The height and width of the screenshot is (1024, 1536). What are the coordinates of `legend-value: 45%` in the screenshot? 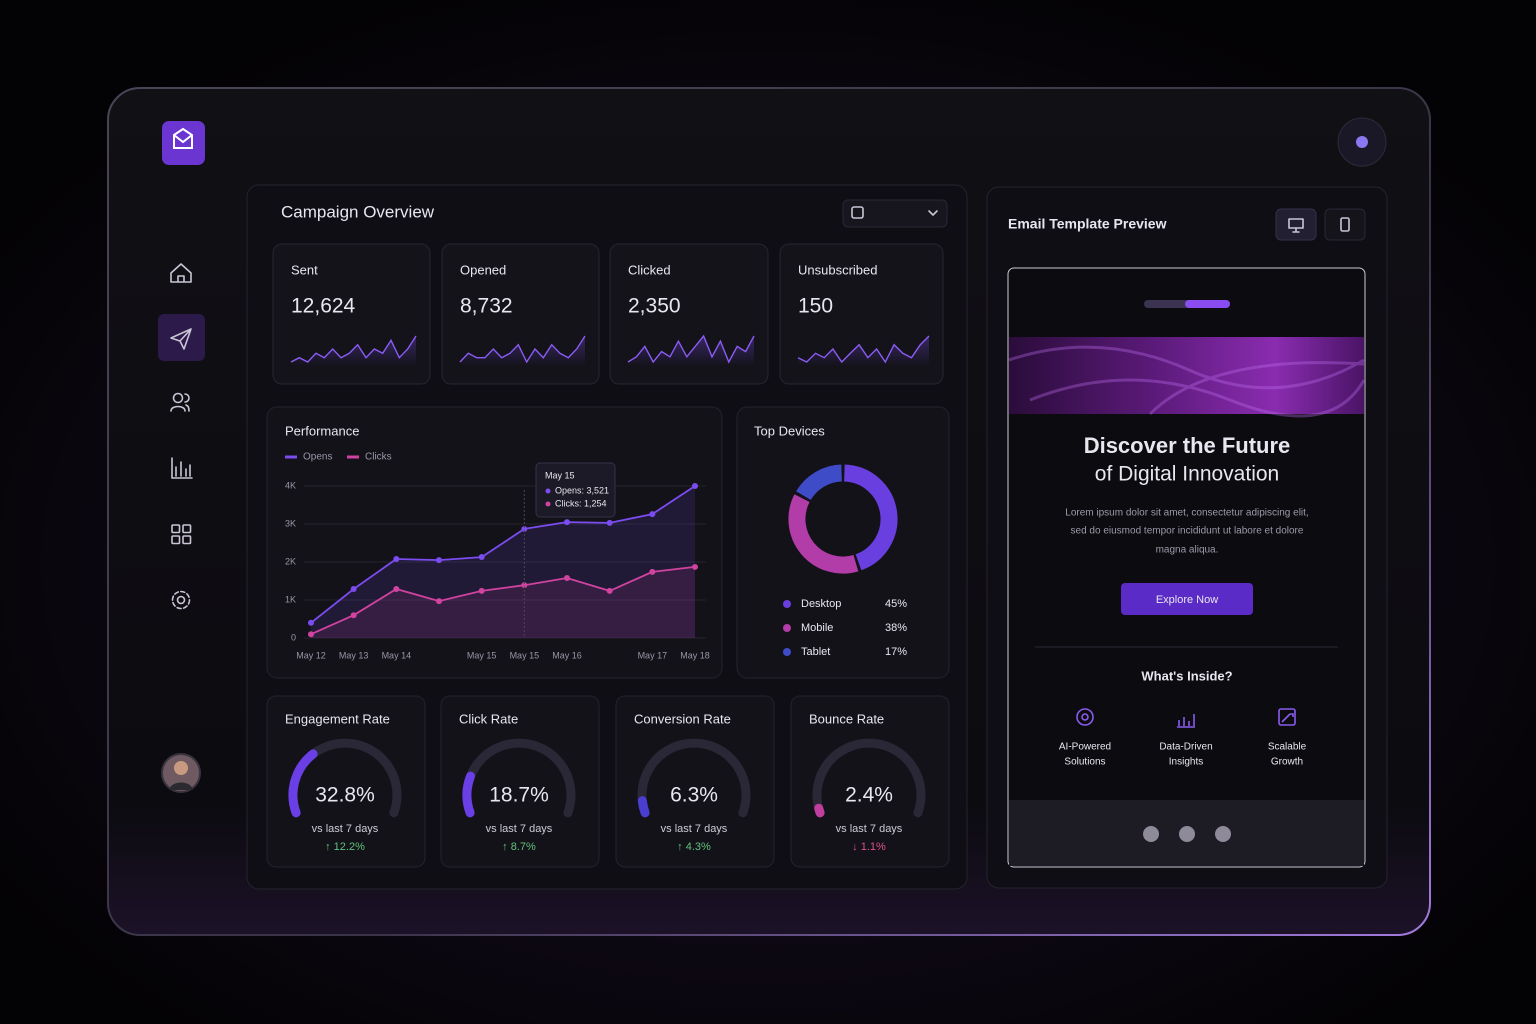 It's located at (896, 604).